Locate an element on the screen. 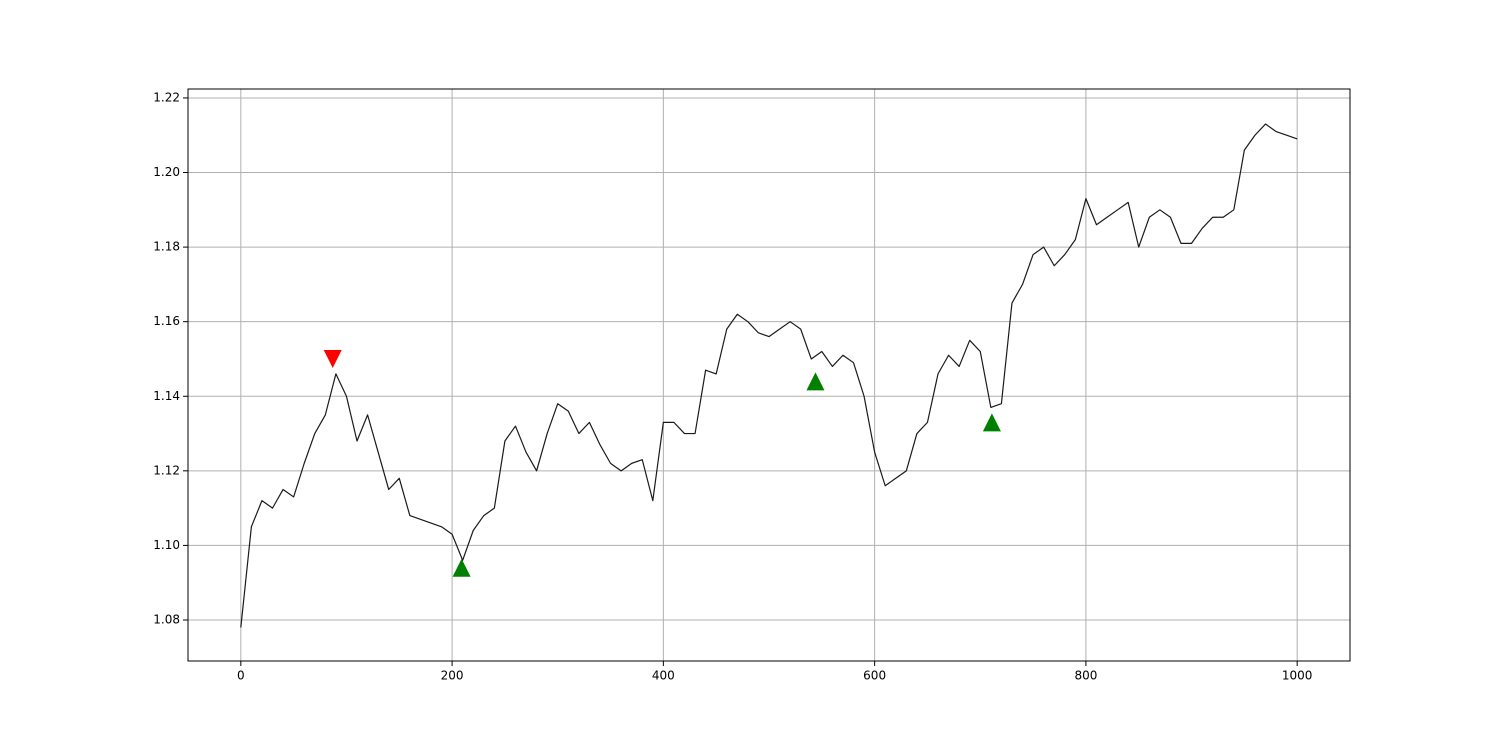 This screenshot has height=743, width=1500. y-tick-label: 1.22 is located at coordinates (166, 97).